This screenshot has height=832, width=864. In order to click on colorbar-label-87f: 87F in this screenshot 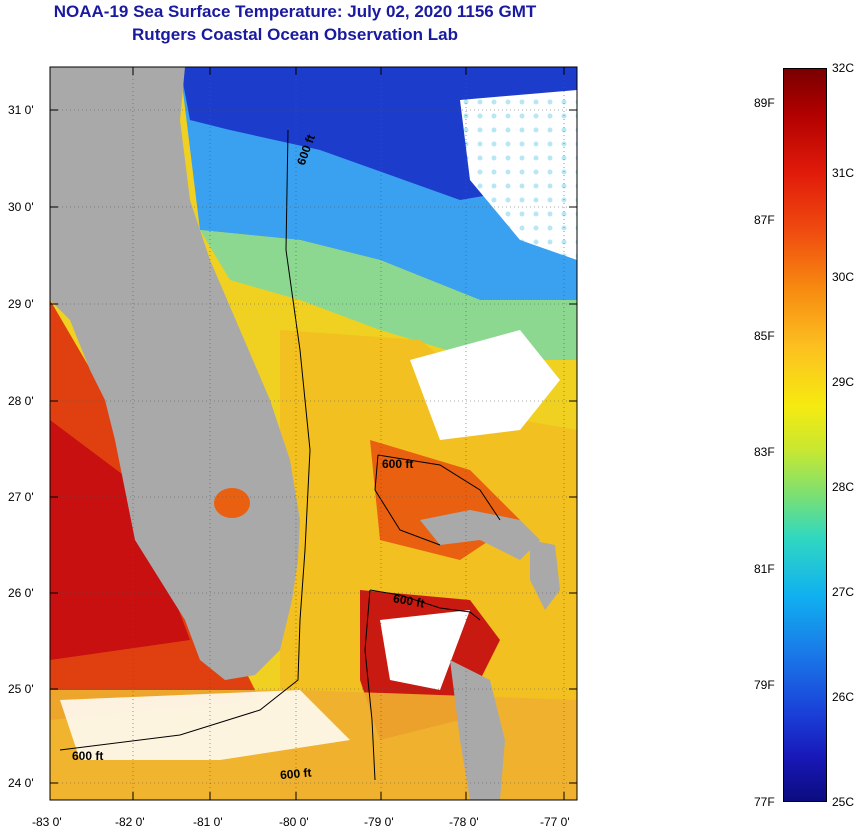, I will do `click(764, 220)`.